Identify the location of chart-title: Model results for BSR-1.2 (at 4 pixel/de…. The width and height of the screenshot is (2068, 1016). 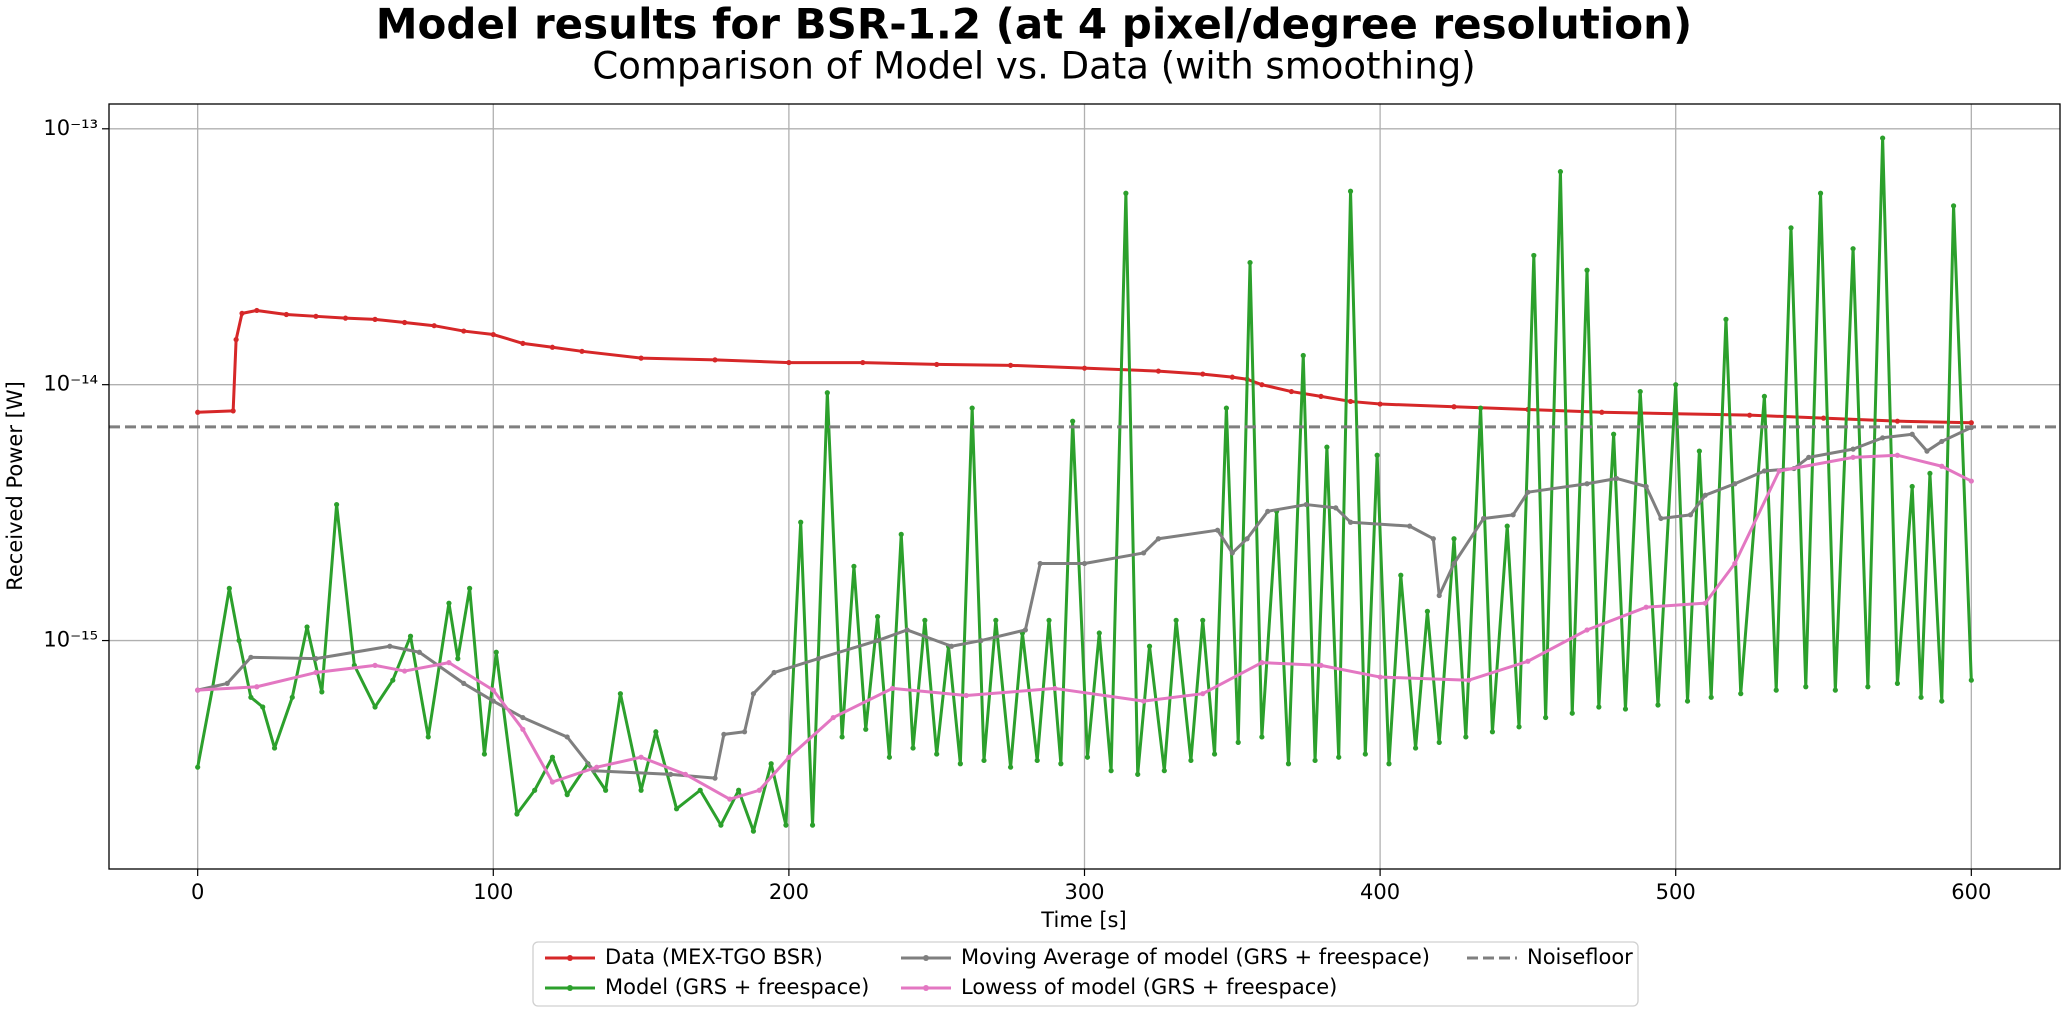
(1034, 24).